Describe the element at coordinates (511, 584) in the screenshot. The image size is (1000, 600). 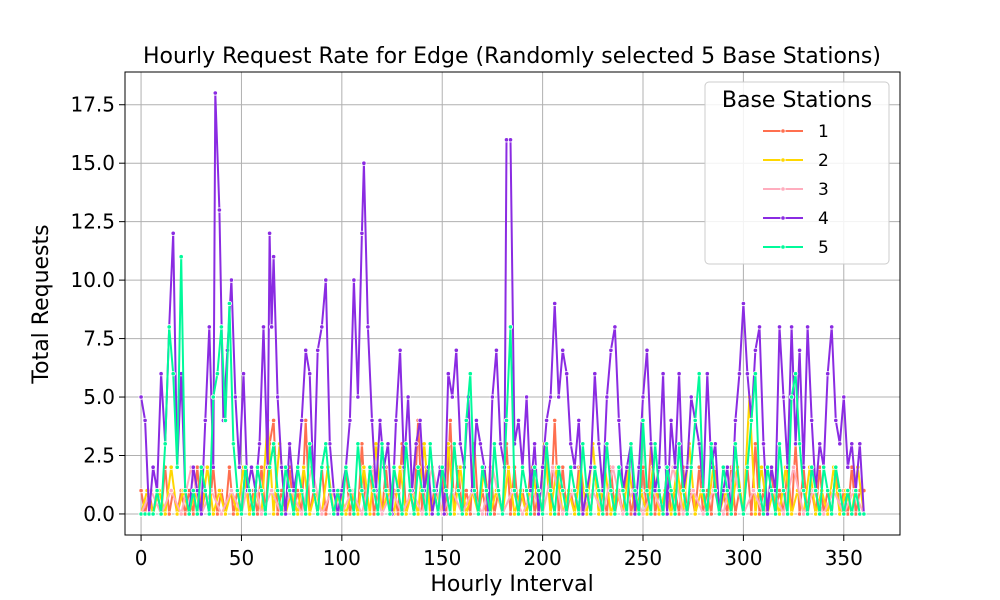
I see `x-axis-title: Hourly Interval` at that location.